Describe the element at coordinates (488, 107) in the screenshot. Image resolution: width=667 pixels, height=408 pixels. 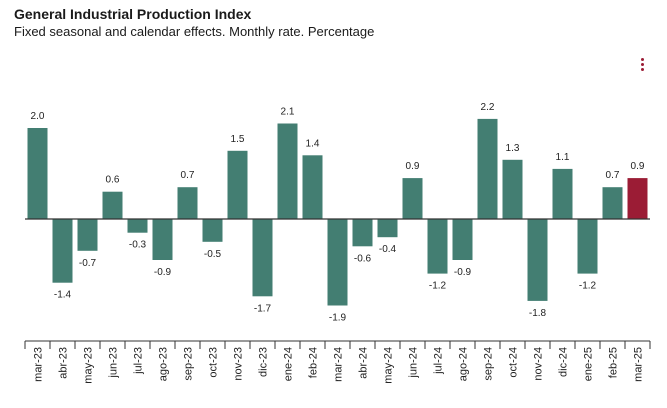
I see `data-label-sep-24: 2.2` at that location.